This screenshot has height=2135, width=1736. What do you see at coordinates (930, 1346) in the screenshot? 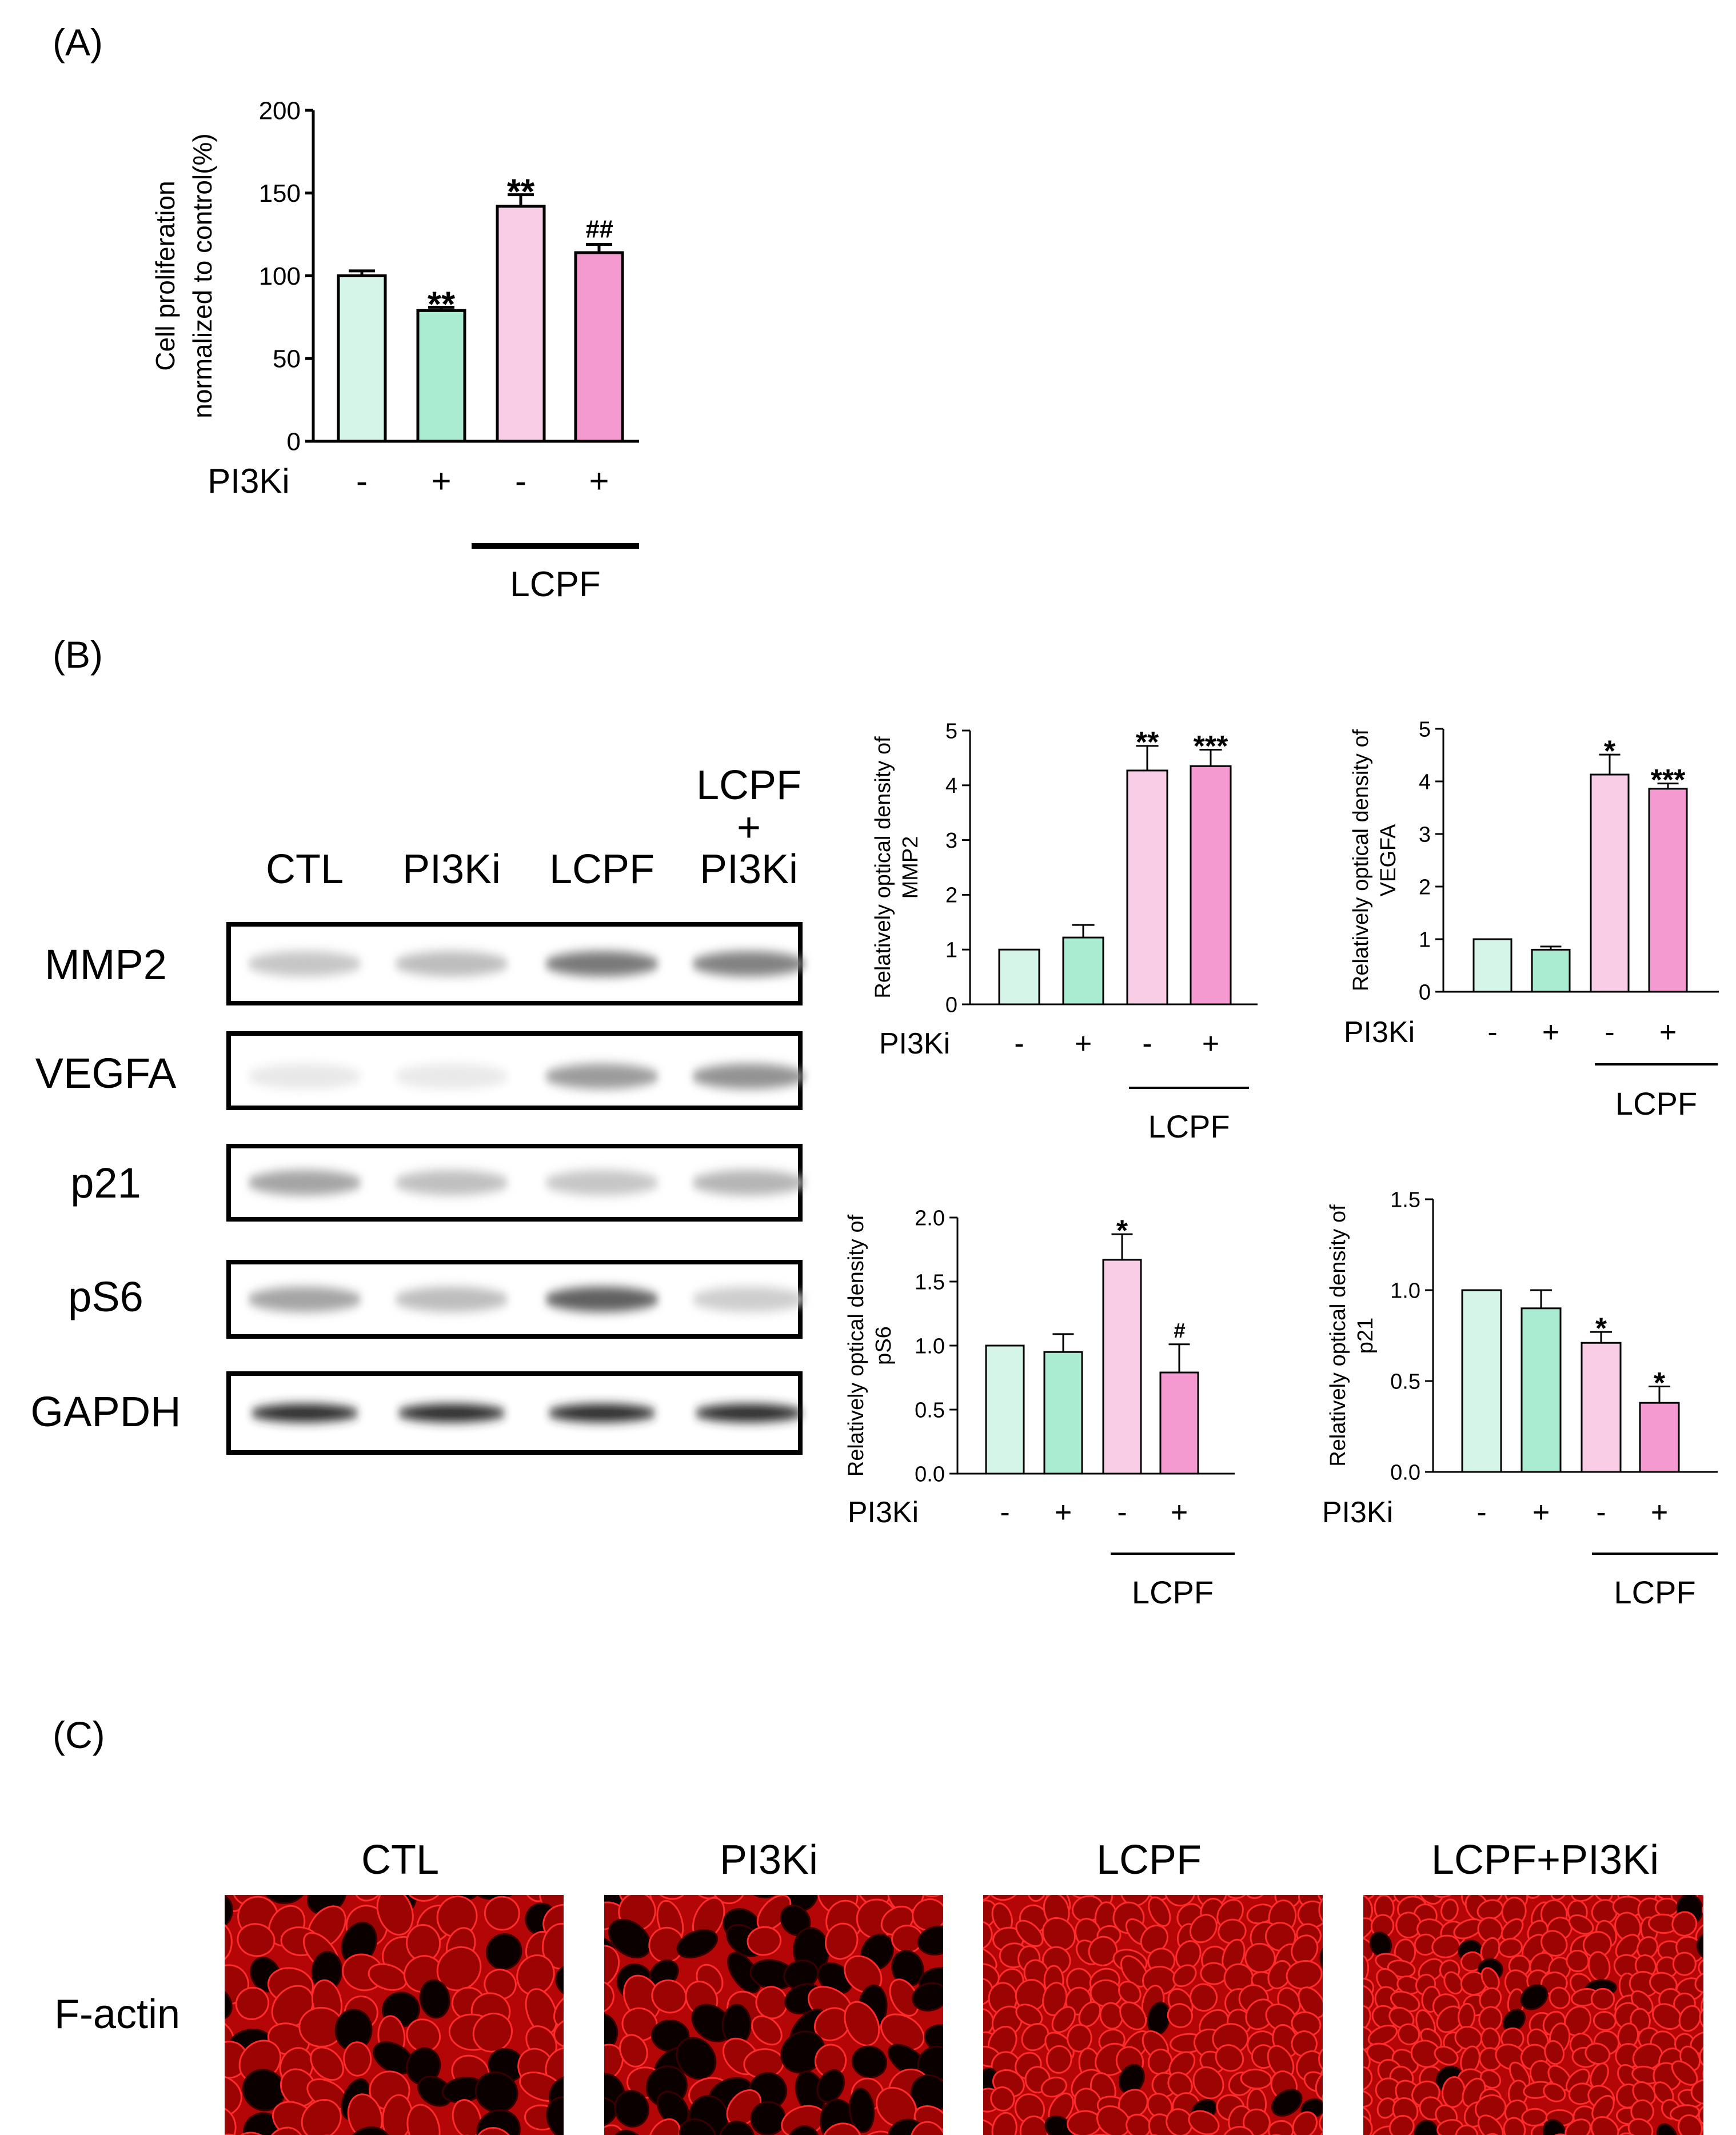
I see `y-tick-label: 1.0` at bounding box center [930, 1346].